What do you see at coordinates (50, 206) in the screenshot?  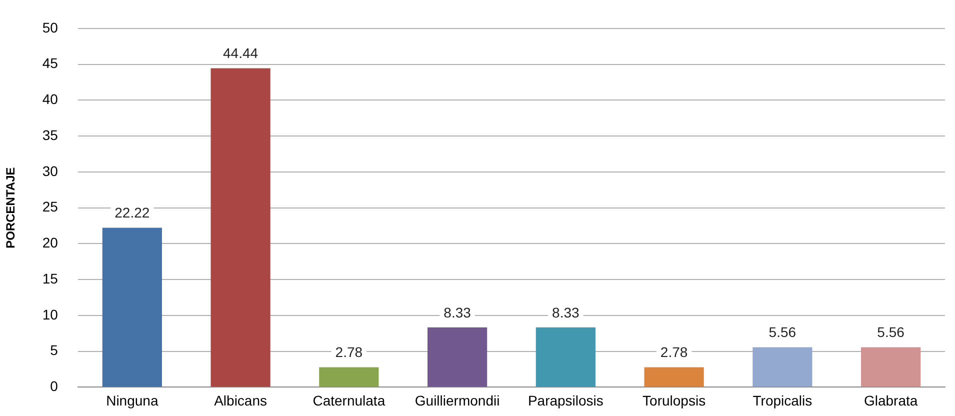 I see `y-tick-label: 25` at bounding box center [50, 206].